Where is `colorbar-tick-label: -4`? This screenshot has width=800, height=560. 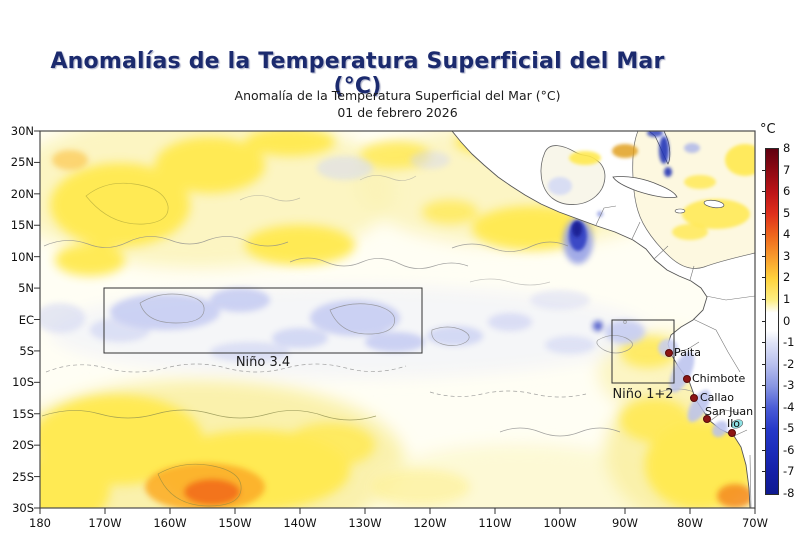
colorbar-tick-label: -4 is located at coordinates (789, 406).